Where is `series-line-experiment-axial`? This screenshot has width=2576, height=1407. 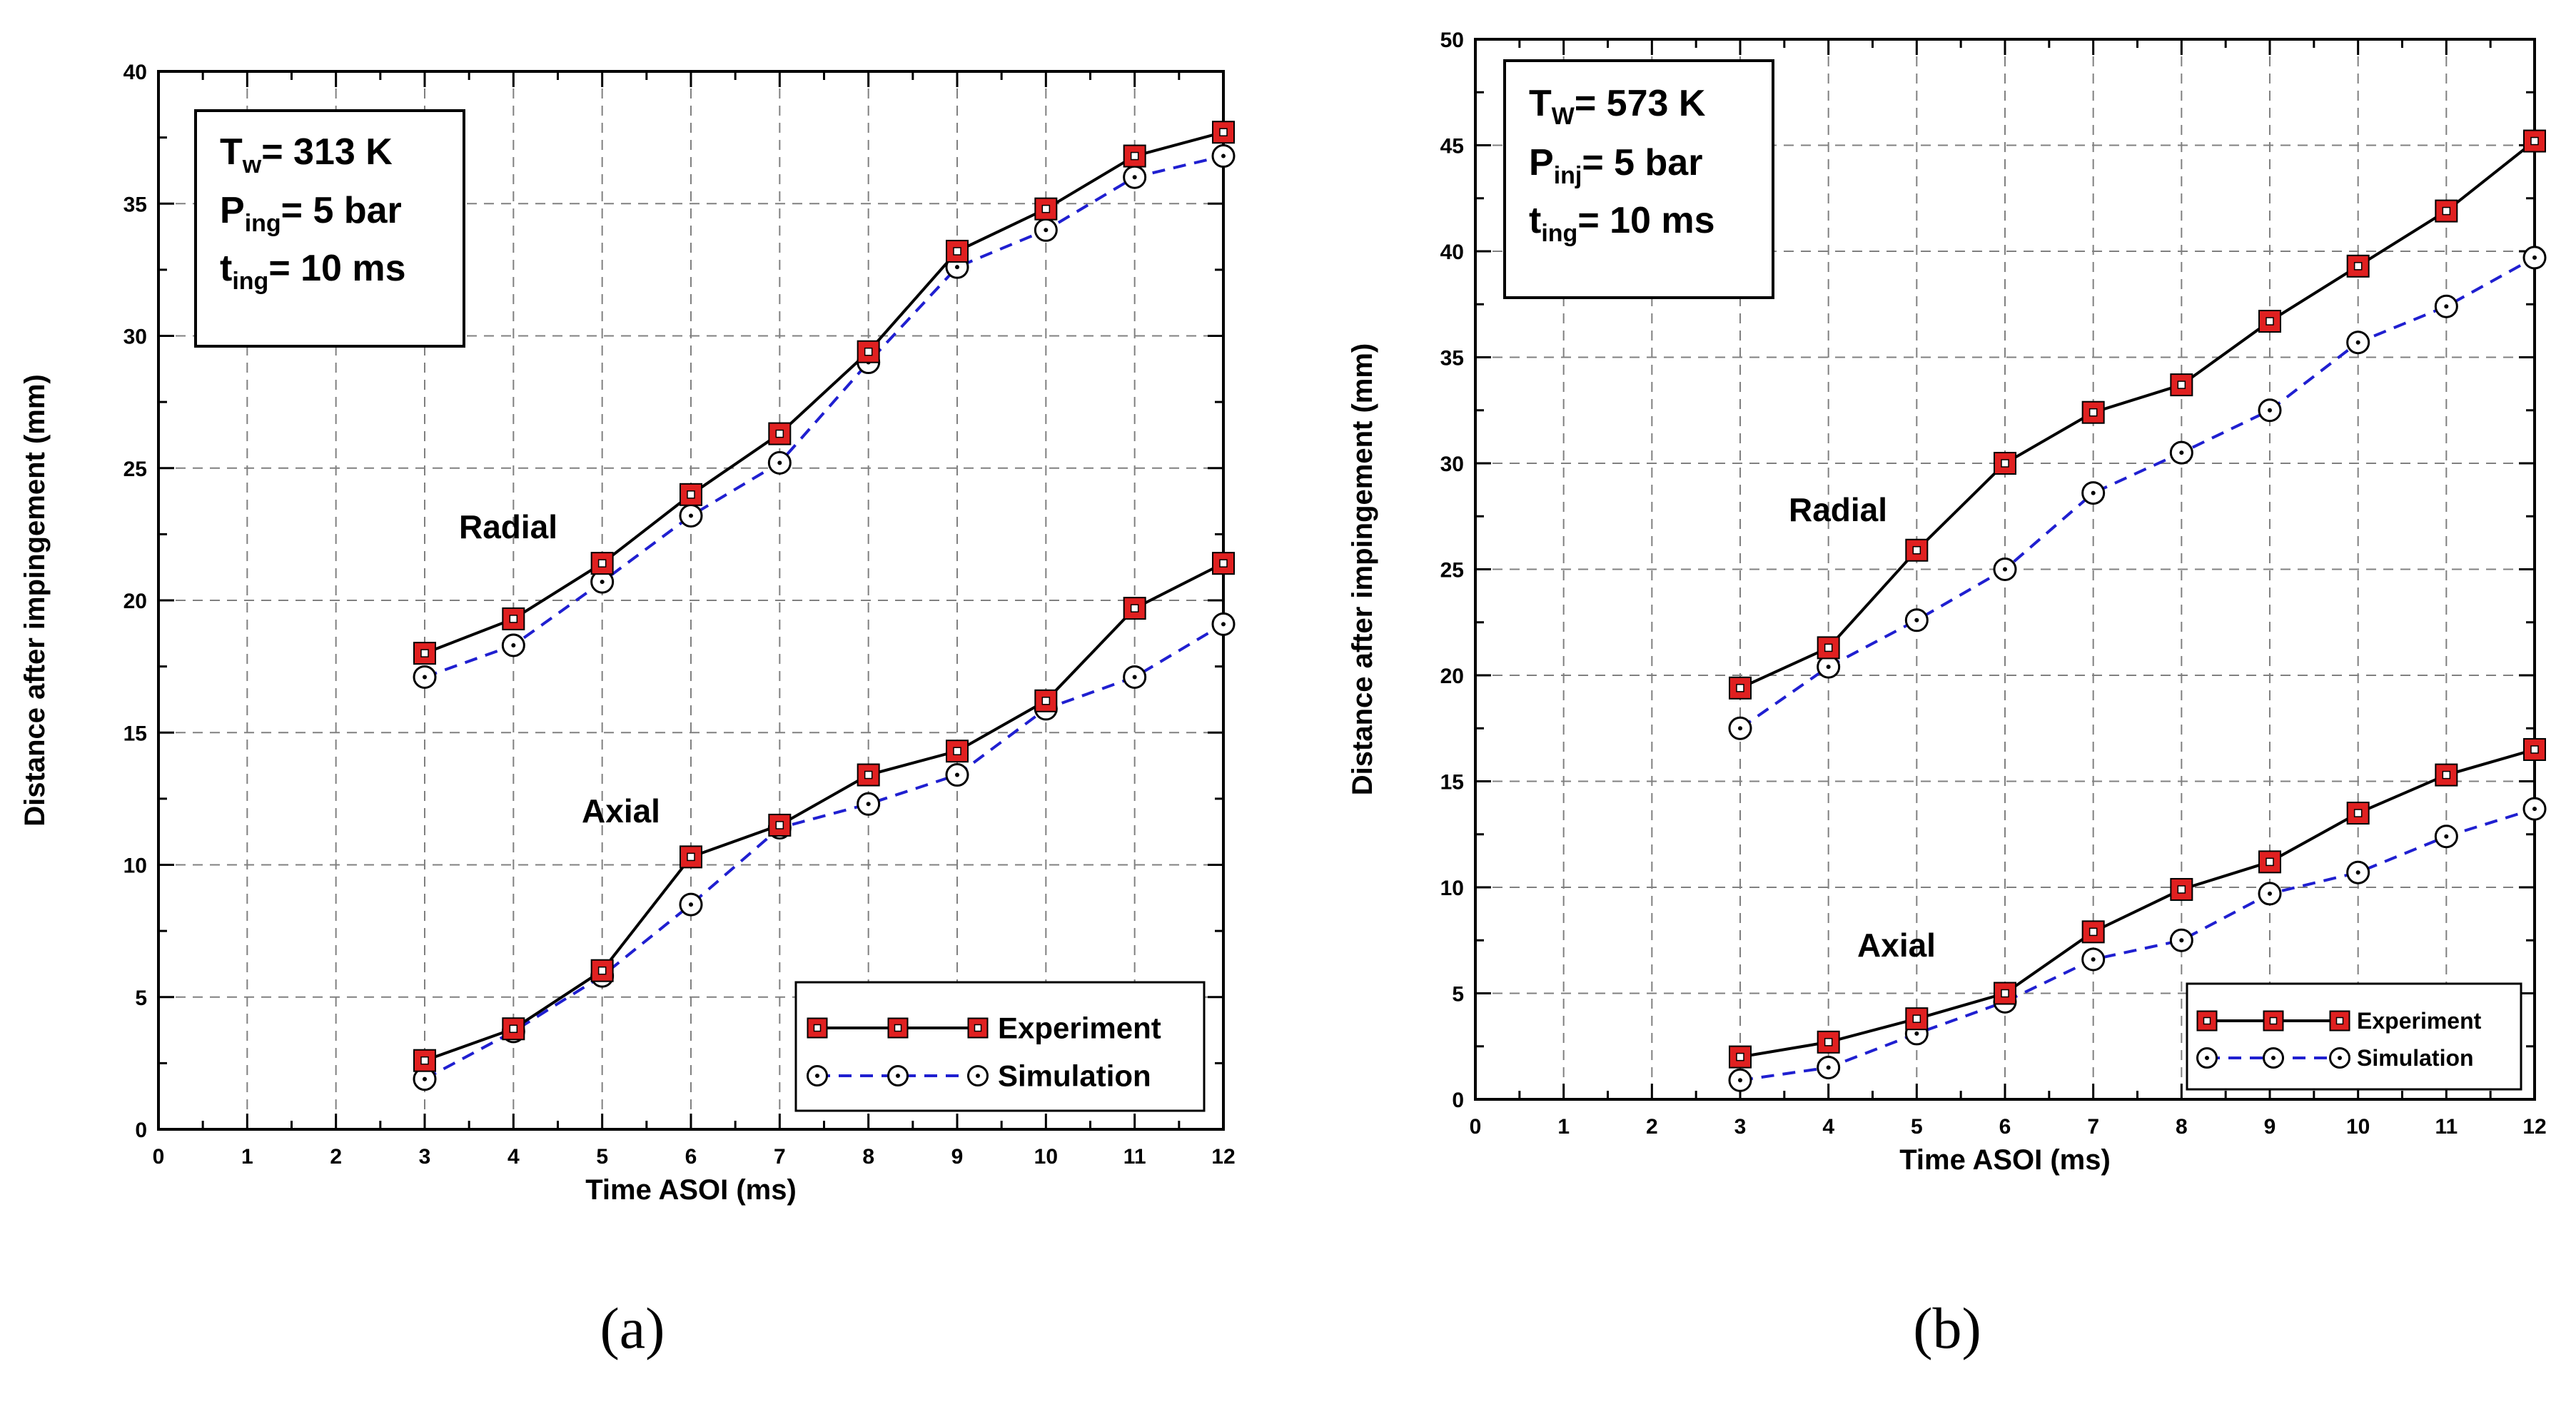
series-line-experiment-axial is located at coordinates (2137, 904).